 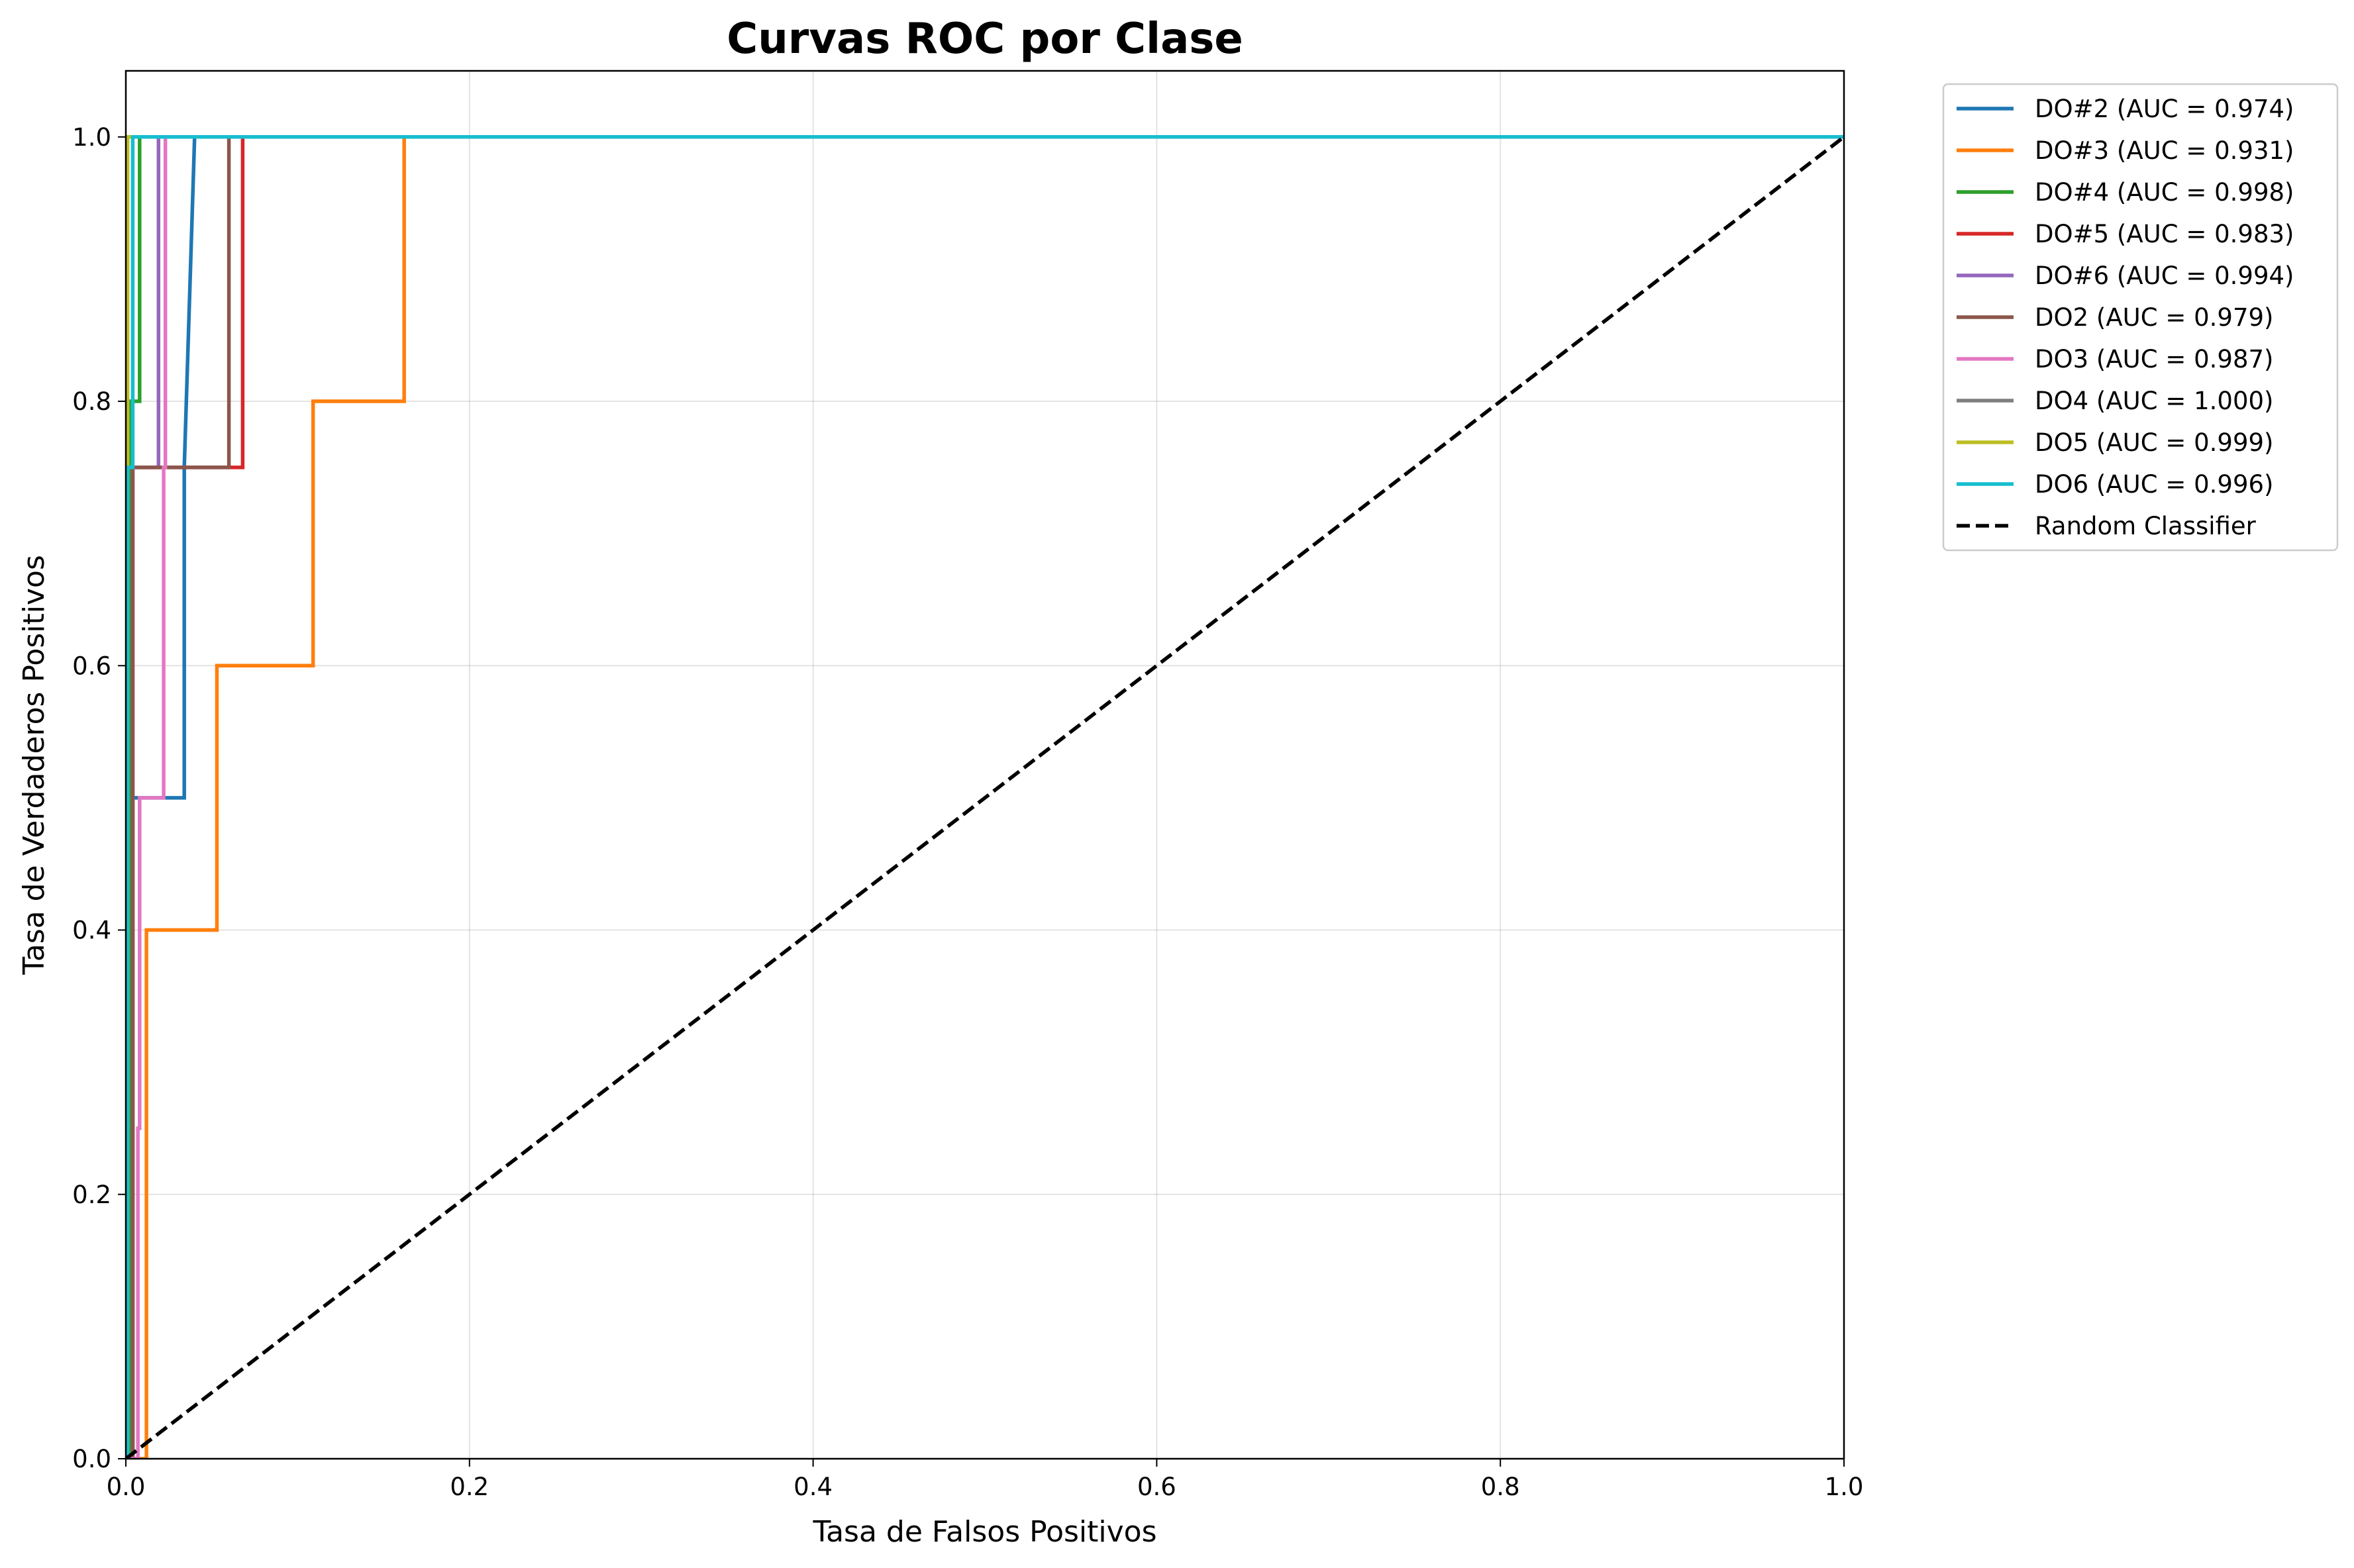 What do you see at coordinates (34, 765) in the screenshot?
I see `y-axis-title: Tasa de Verdaderos Positivos` at bounding box center [34, 765].